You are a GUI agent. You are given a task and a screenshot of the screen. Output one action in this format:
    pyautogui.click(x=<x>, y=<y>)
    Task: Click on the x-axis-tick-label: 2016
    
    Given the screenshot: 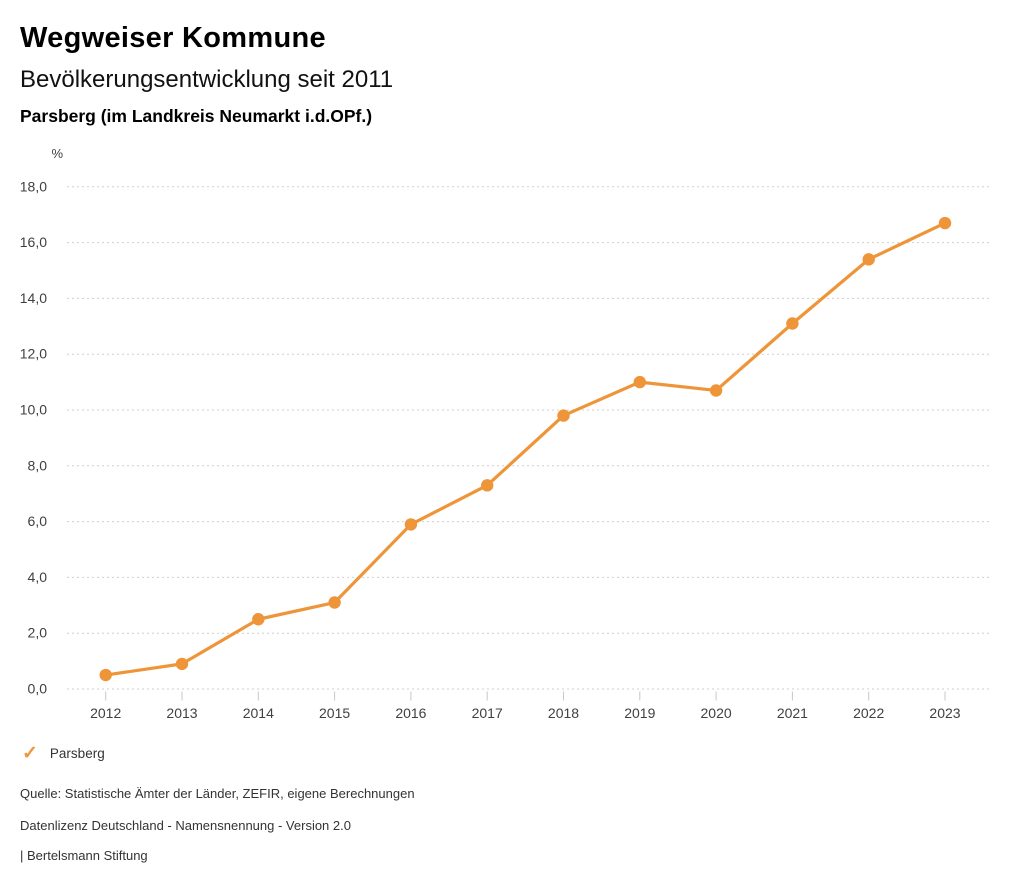 What is the action you would take?
    pyautogui.click(x=410, y=713)
    